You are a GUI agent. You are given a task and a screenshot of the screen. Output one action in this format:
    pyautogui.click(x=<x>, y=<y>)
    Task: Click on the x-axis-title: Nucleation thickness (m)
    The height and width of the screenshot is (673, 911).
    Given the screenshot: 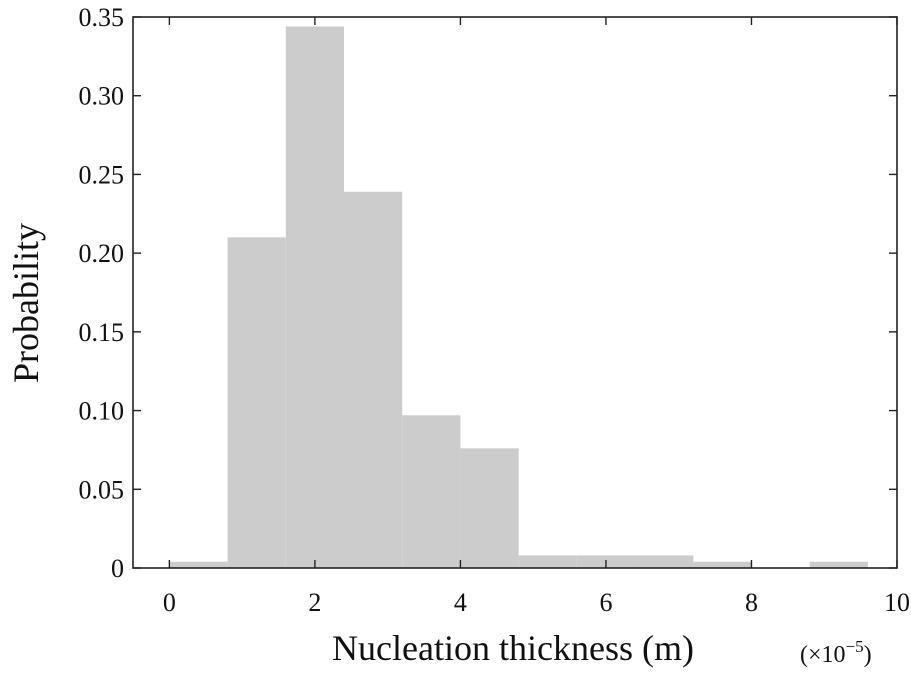 What is the action you would take?
    pyautogui.click(x=513, y=648)
    